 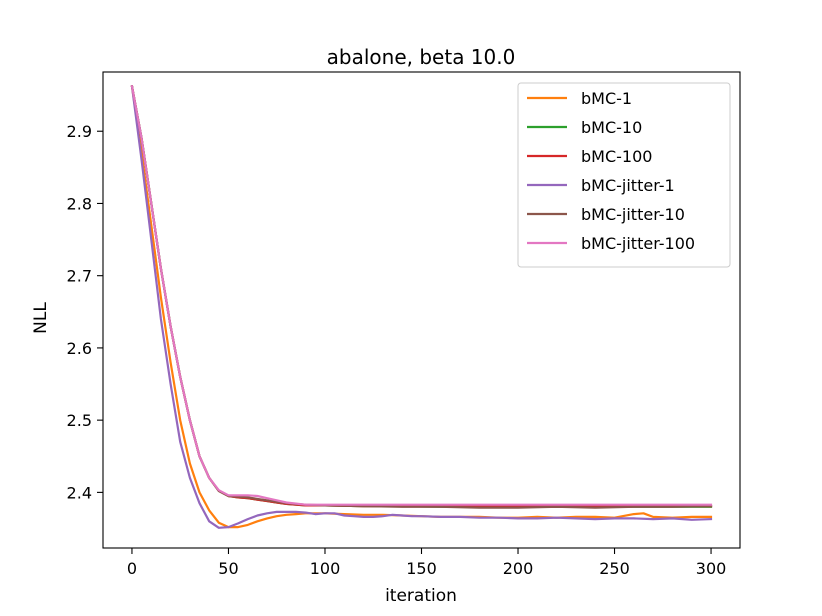 What do you see at coordinates (79, 131) in the screenshot?
I see `y-tick-label: 2.9` at bounding box center [79, 131].